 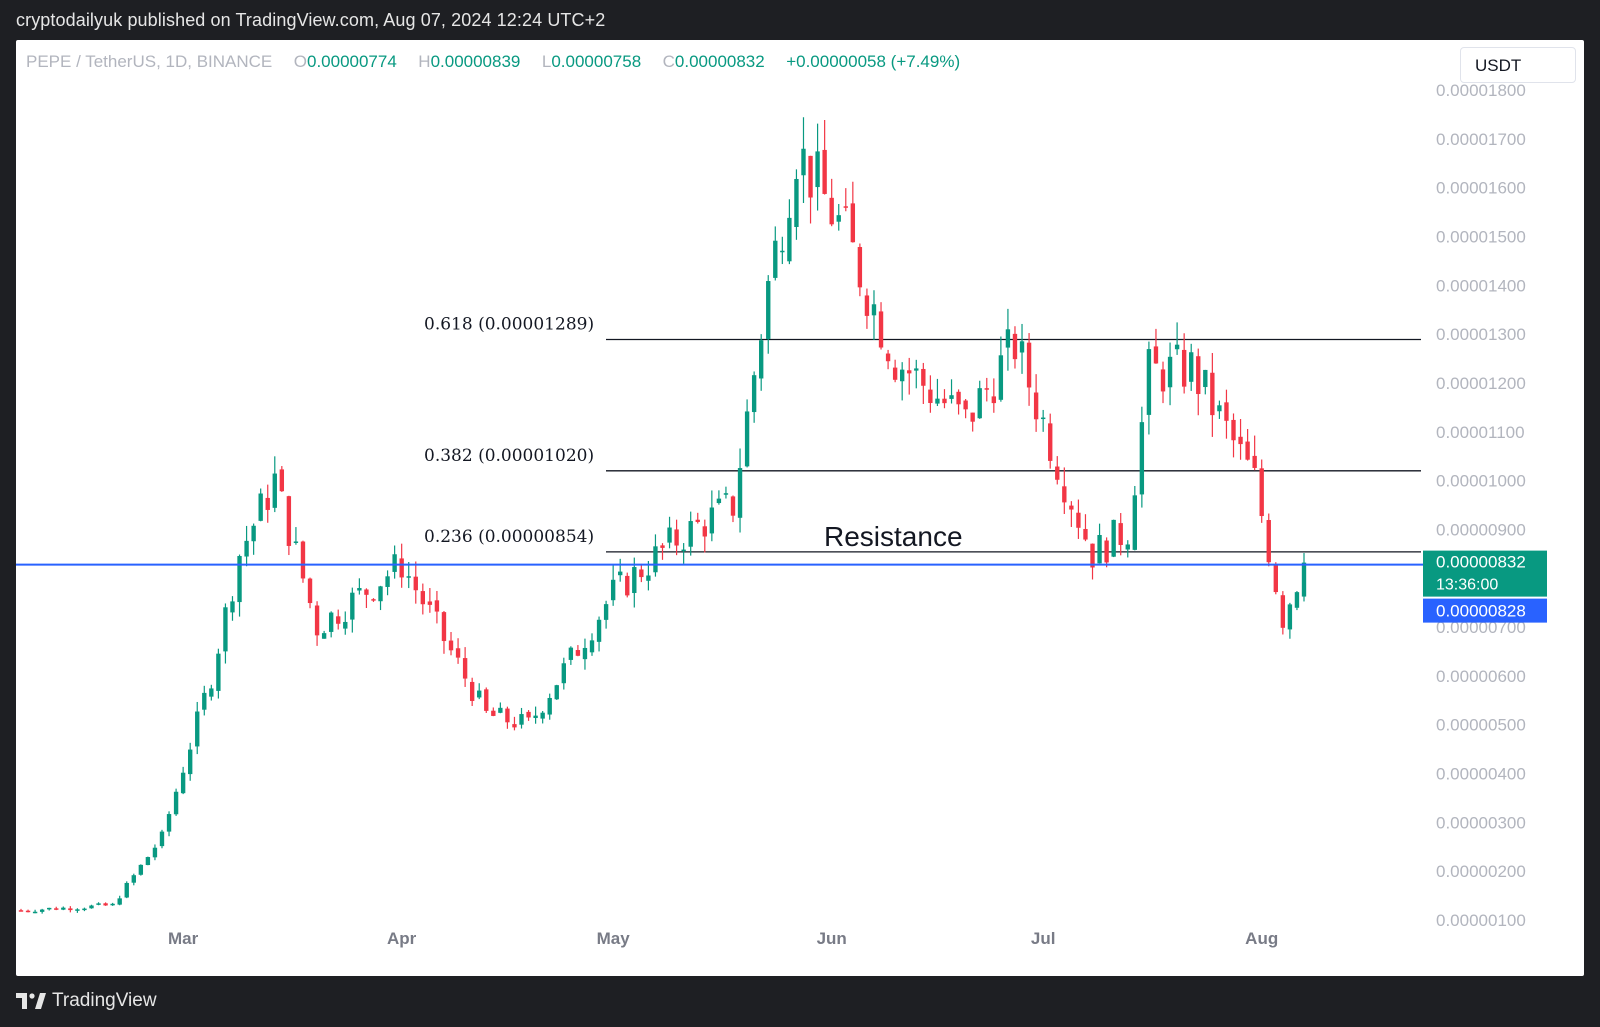 What do you see at coordinates (1481, 676) in the screenshot?
I see `price-tick-label: 0.00000600` at bounding box center [1481, 676].